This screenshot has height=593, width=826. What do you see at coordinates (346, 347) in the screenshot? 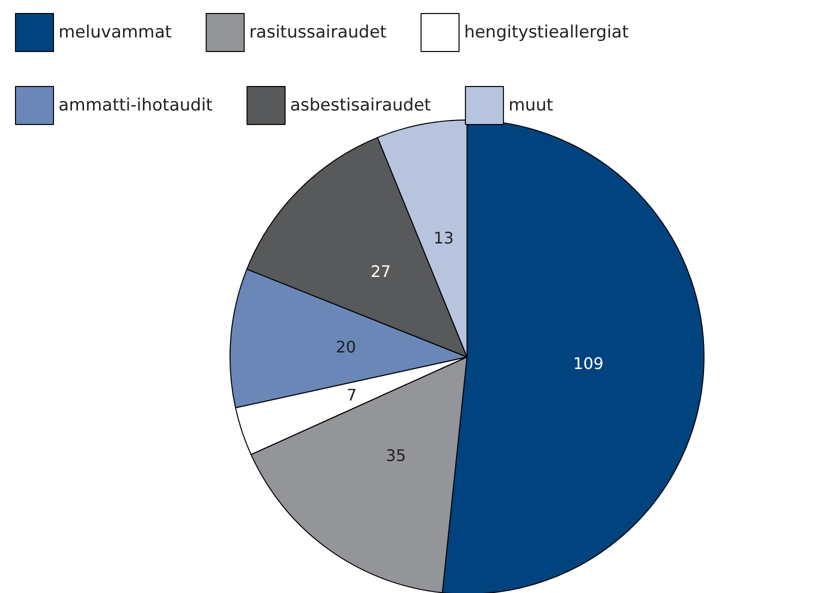
I see `data-label: 20` at bounding box center [346, 347].